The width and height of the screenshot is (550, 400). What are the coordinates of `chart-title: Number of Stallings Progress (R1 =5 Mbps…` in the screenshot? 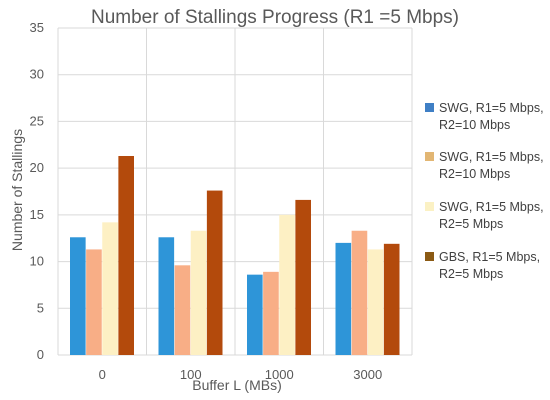 It's located at (275, 17).